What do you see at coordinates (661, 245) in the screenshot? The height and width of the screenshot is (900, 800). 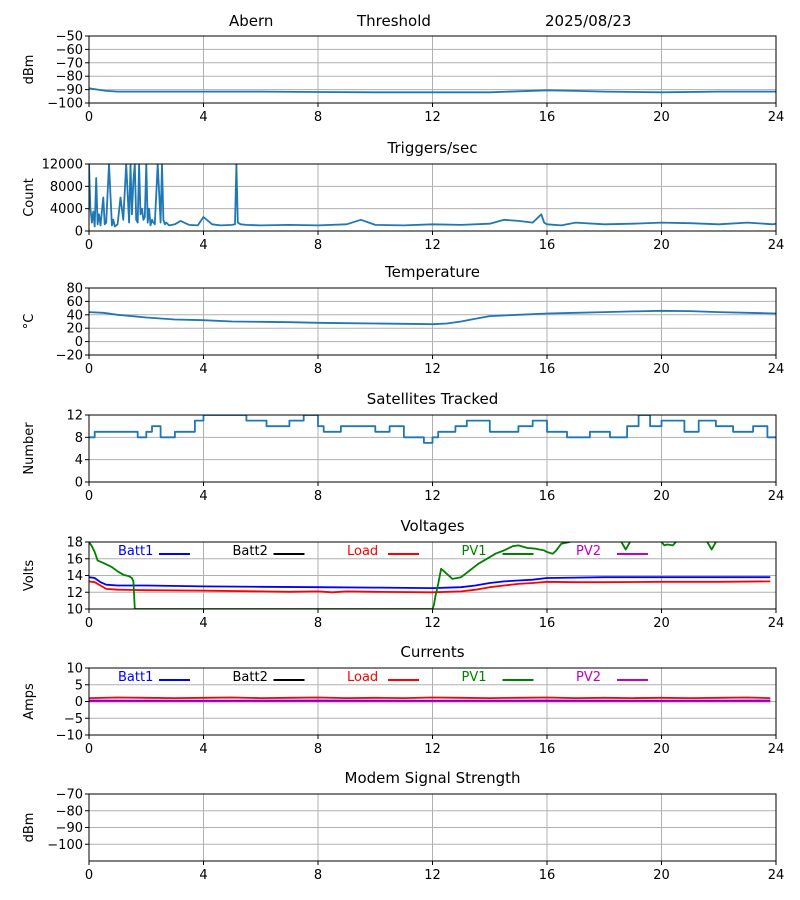 I see `triggers-xtick-label: 20` at bounding box center [661, 245].